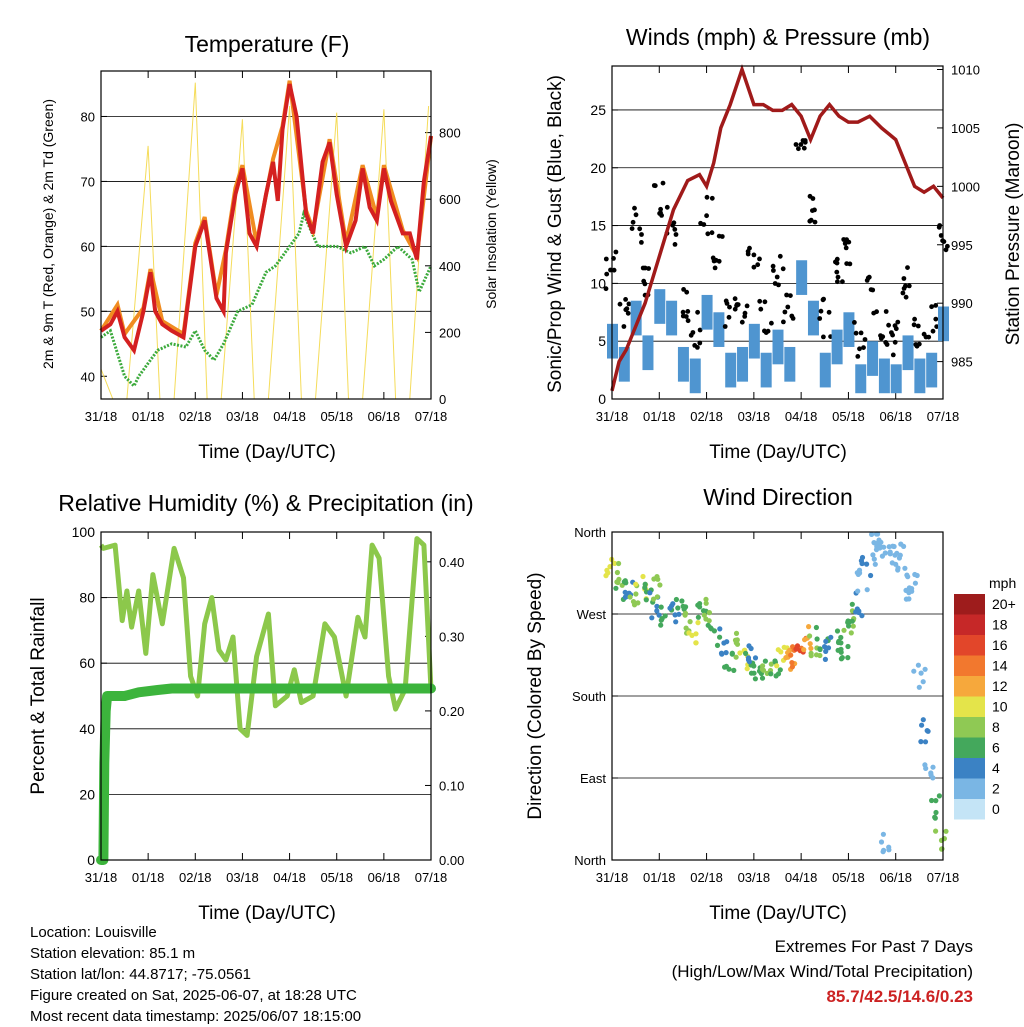  What do you see at coordinates (778, 497) in the screenshot?
I see `direction-title: Wind Direction` at bounding box center [778, 497].